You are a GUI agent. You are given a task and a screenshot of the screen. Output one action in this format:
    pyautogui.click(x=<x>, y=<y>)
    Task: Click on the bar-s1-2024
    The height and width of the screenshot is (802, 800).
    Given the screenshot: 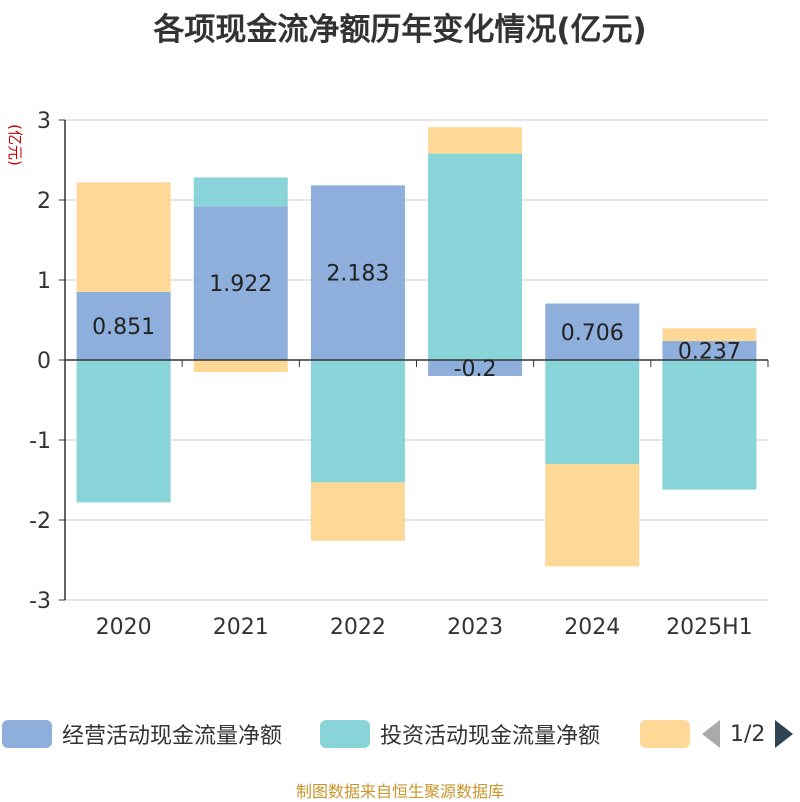 What is the action you would take?
    pyautogui.click(x=592, y=331)
    